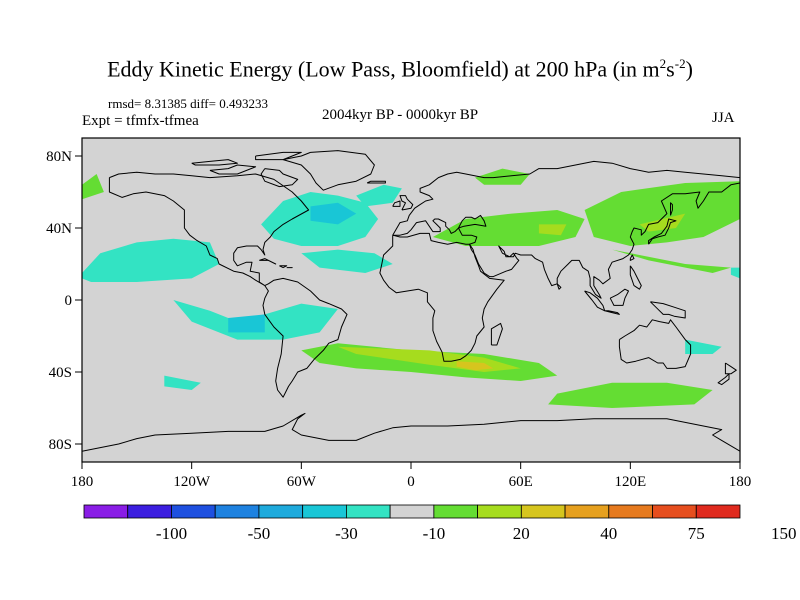  I want to click on stats-label: rmsd= 8.31385 diff= 0.493233, so click(188, 103).